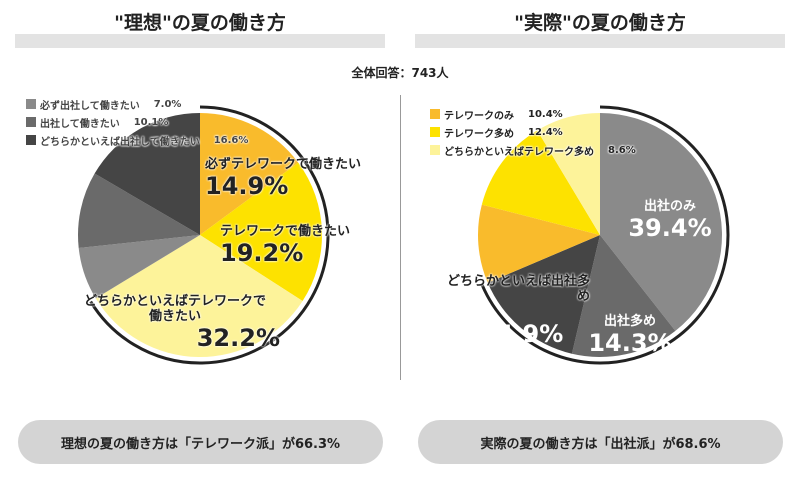  Describe the element at coordinates (80, 124) in the screenshot. I see `legend-label: 出社して働きたい` at that location.